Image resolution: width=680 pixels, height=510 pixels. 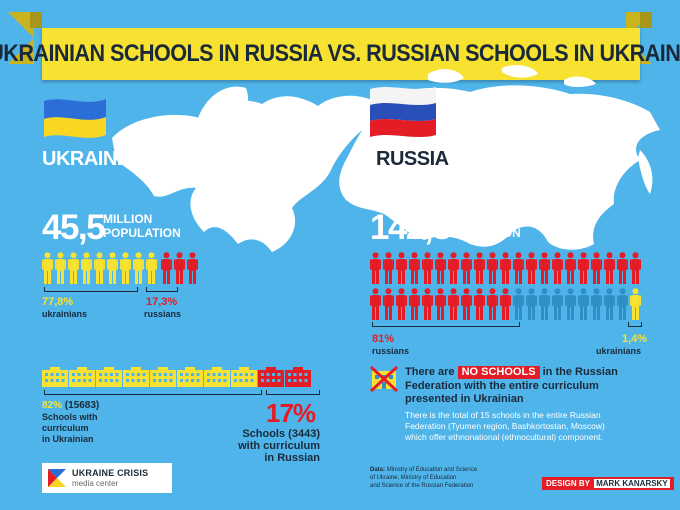 What do you see at coordinates (75, 118) in the screenshot?
I see `ukraine-flag-icon` at bounding box center [75, 118].